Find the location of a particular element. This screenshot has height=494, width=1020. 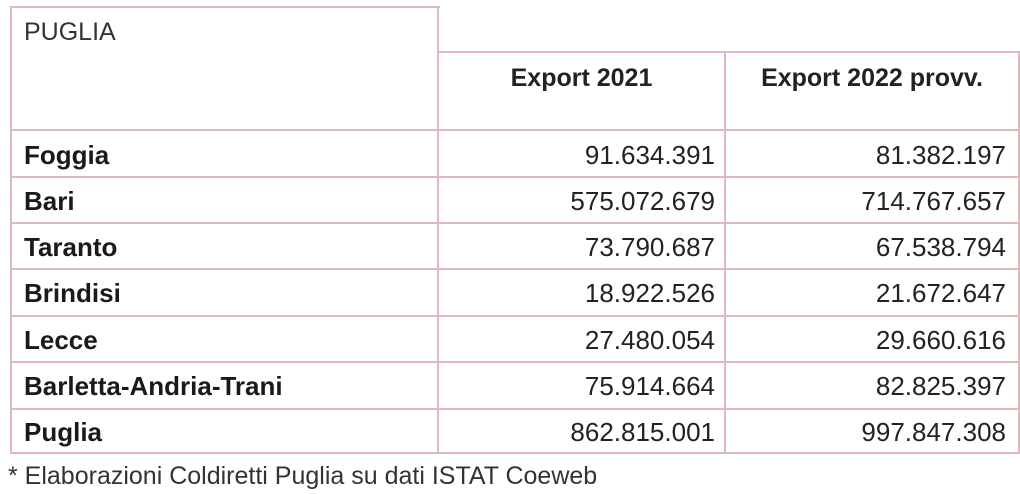

row-value-brindisi-2022: 21.672.647 is located at coordinates (940, 293).